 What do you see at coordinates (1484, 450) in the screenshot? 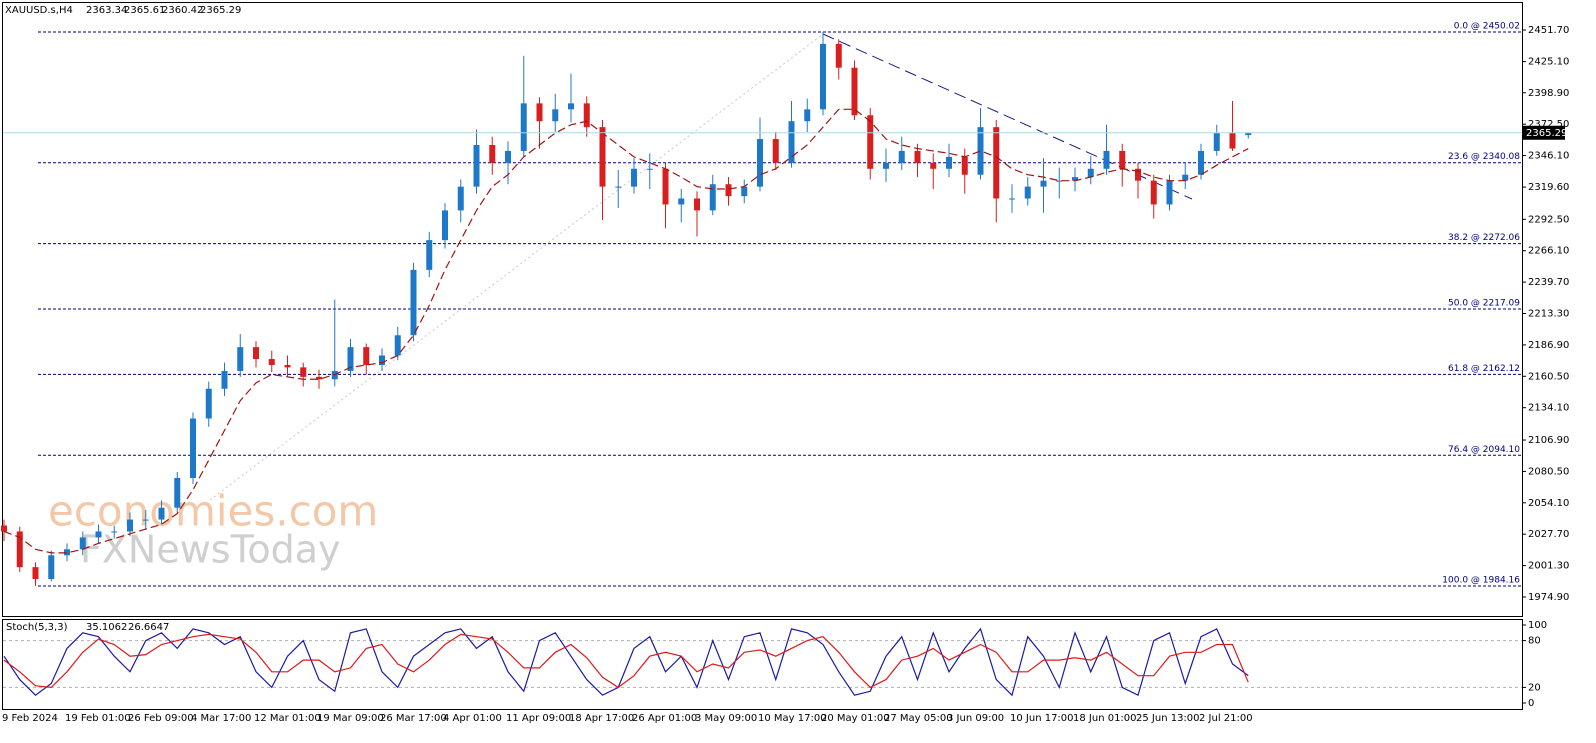
I see `fib-level-label: 76.4 @ 2094.10` at bounding box center [1484, 450].